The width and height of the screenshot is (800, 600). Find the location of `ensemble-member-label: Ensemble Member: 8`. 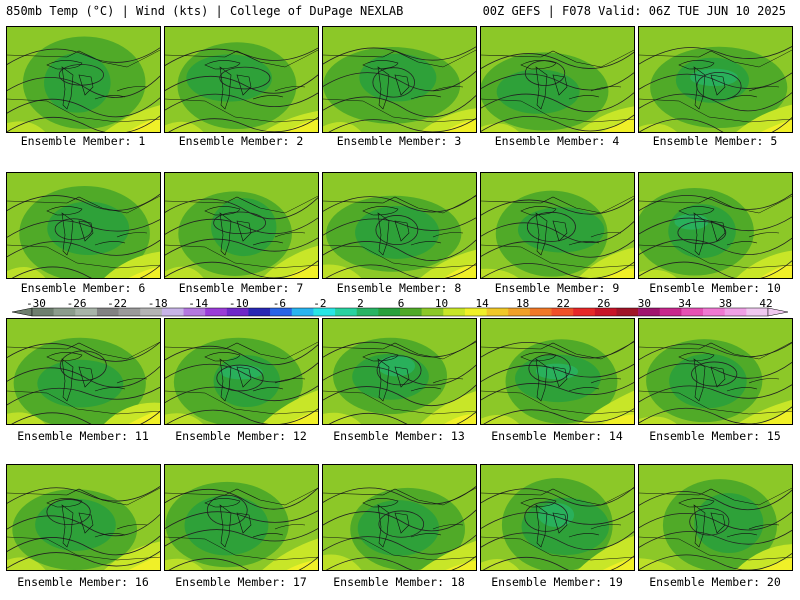

ensemble-member-label: Ensemble Member: 8 is located at coordinates (399, 288).